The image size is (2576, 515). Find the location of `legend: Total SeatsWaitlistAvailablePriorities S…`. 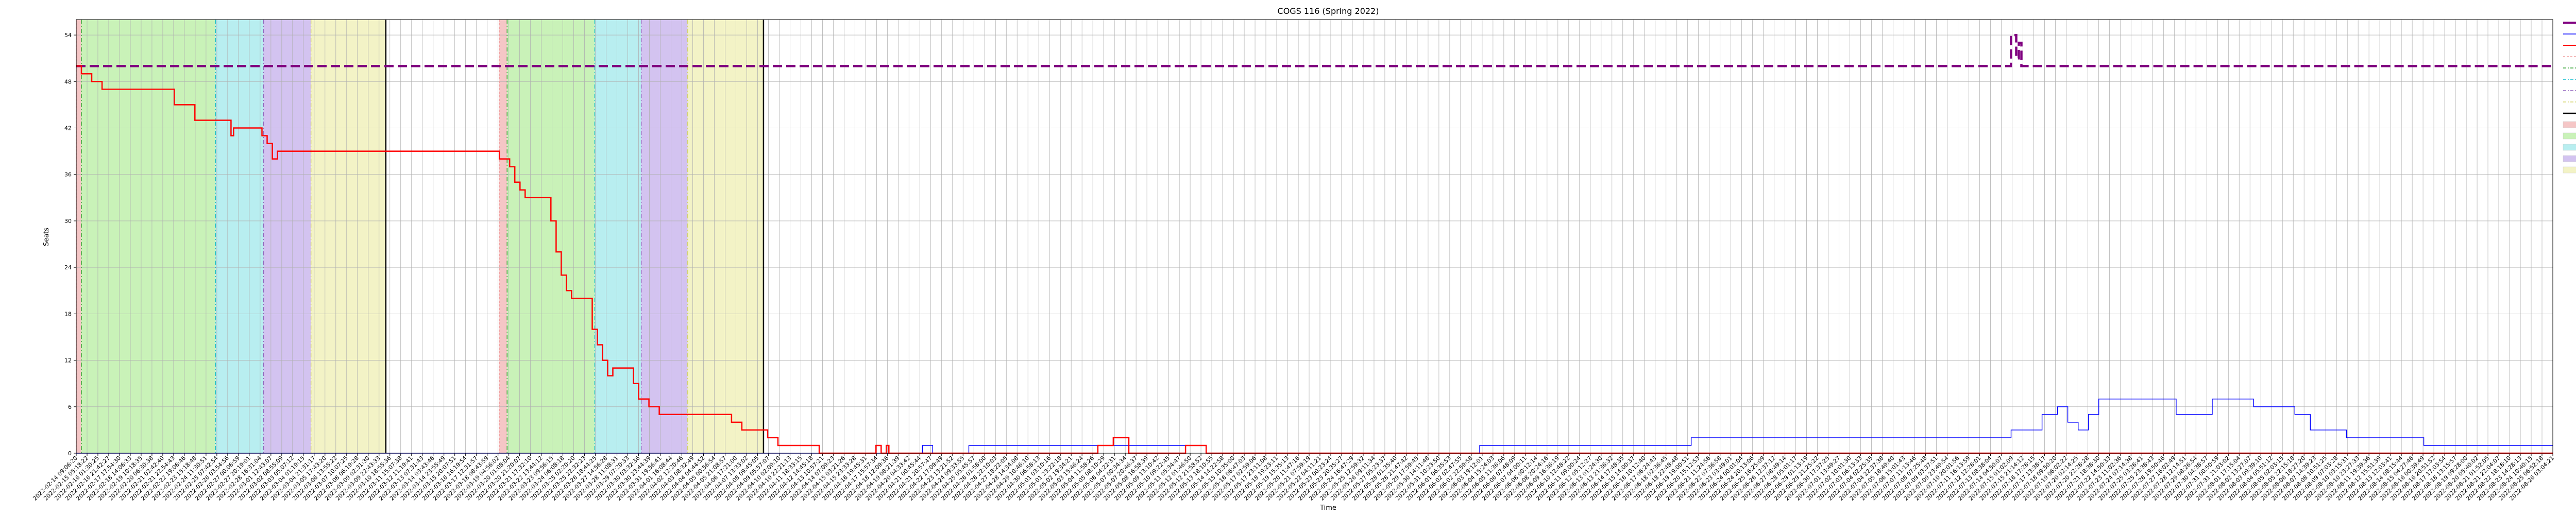

legend: Total SeatsWaitlistAvailablePriorities S… is located at coordinates (2569, 98).